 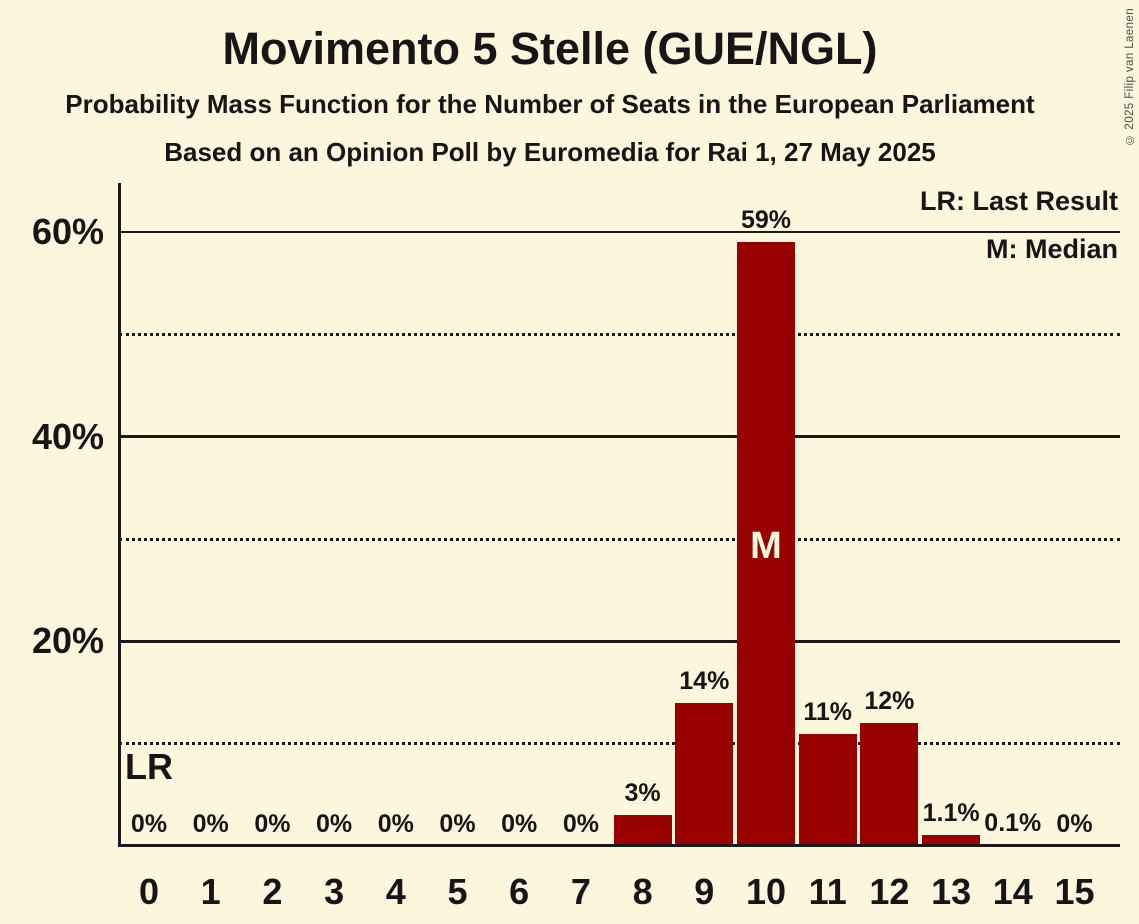 What do you see at coordinates (67, 436) in the screenshot?
I see `y-tick-label-40%: 40%` at bounding box center [67, 436].